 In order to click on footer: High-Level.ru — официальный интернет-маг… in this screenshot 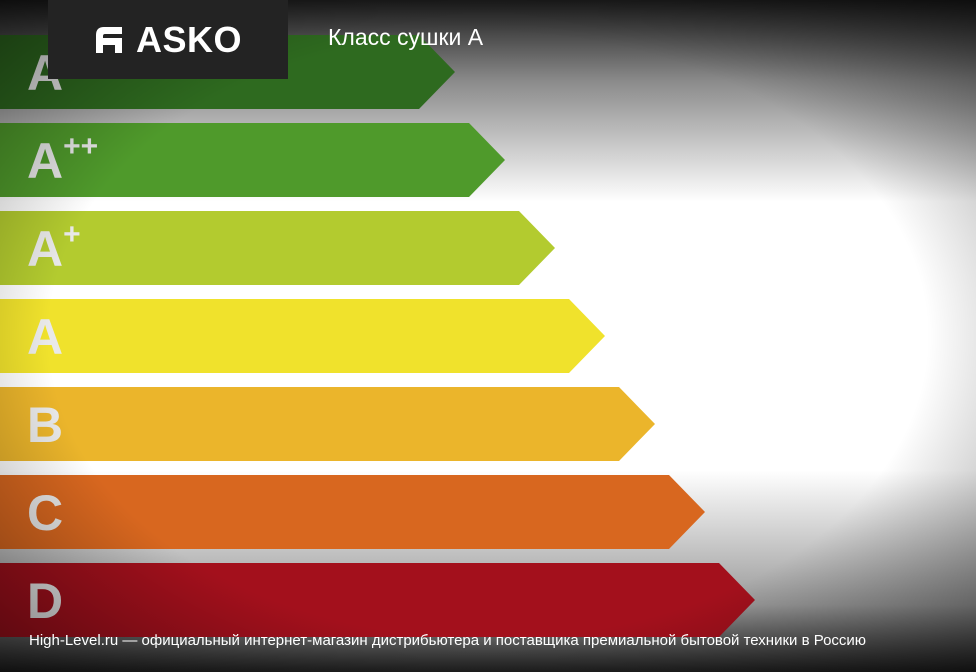, I will do `click(448, 640)`.